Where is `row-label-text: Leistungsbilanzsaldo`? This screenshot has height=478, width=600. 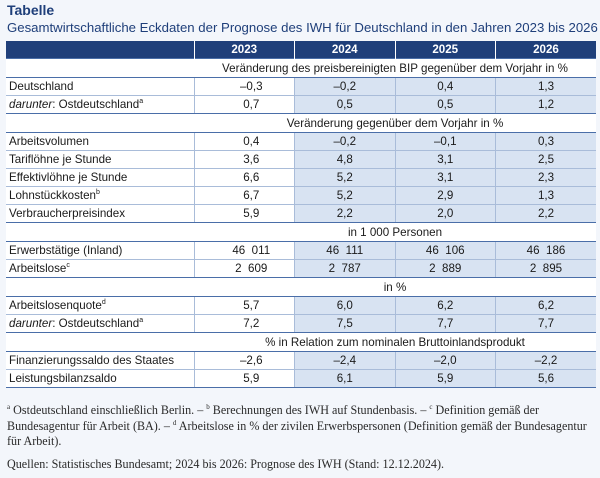
row-label-text: Leistungsbilanzsaldo is located at coordinates (63, 378).